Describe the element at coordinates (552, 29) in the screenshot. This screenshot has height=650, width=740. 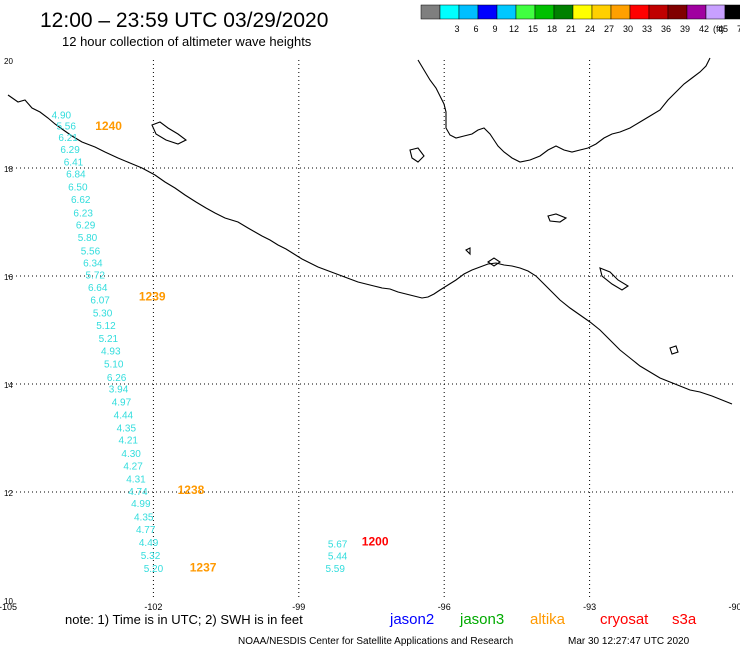
I see `legend-swatch-label: 18` at that location.